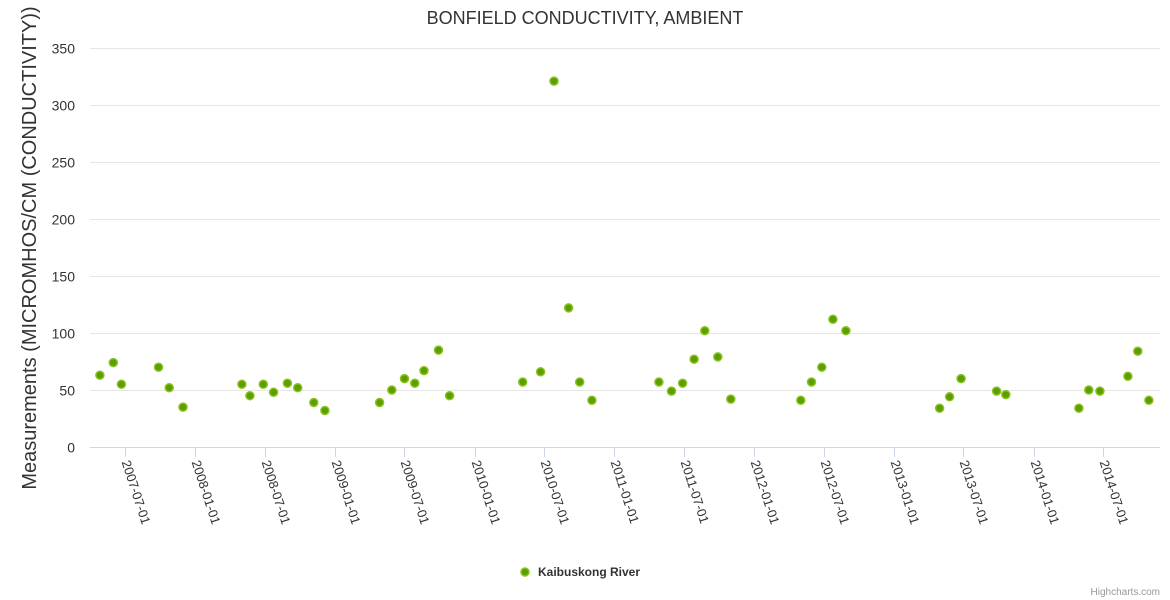 Image resolution: width=1170 pixels, height=600 pixels. What do you see at coordinates (589, 572) in the screenshot?
I see `legend-label: Kaibuskong River` at bounding box center [589, 572].